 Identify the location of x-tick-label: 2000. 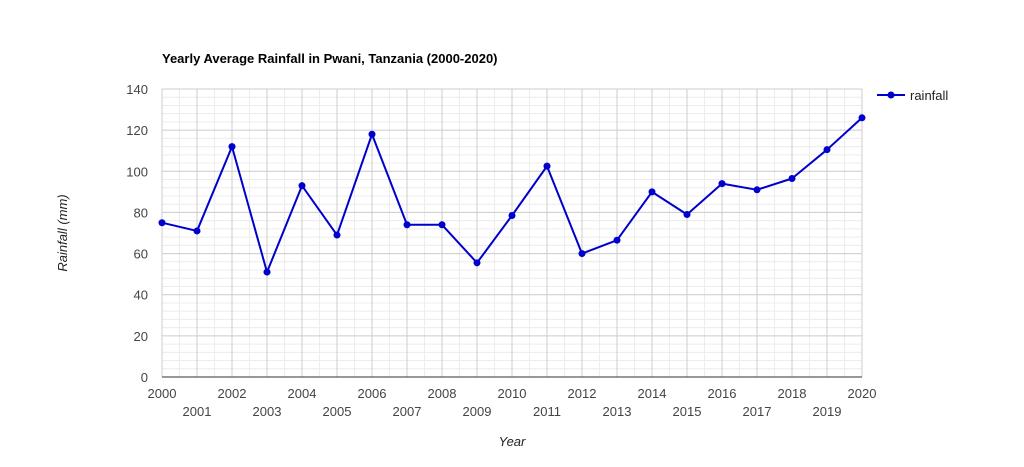
(162, 393).